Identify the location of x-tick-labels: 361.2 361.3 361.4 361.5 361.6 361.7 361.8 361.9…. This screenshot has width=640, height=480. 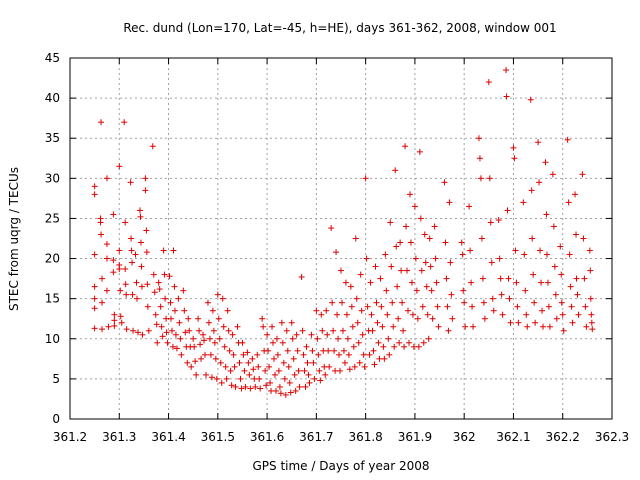
(341, 437).